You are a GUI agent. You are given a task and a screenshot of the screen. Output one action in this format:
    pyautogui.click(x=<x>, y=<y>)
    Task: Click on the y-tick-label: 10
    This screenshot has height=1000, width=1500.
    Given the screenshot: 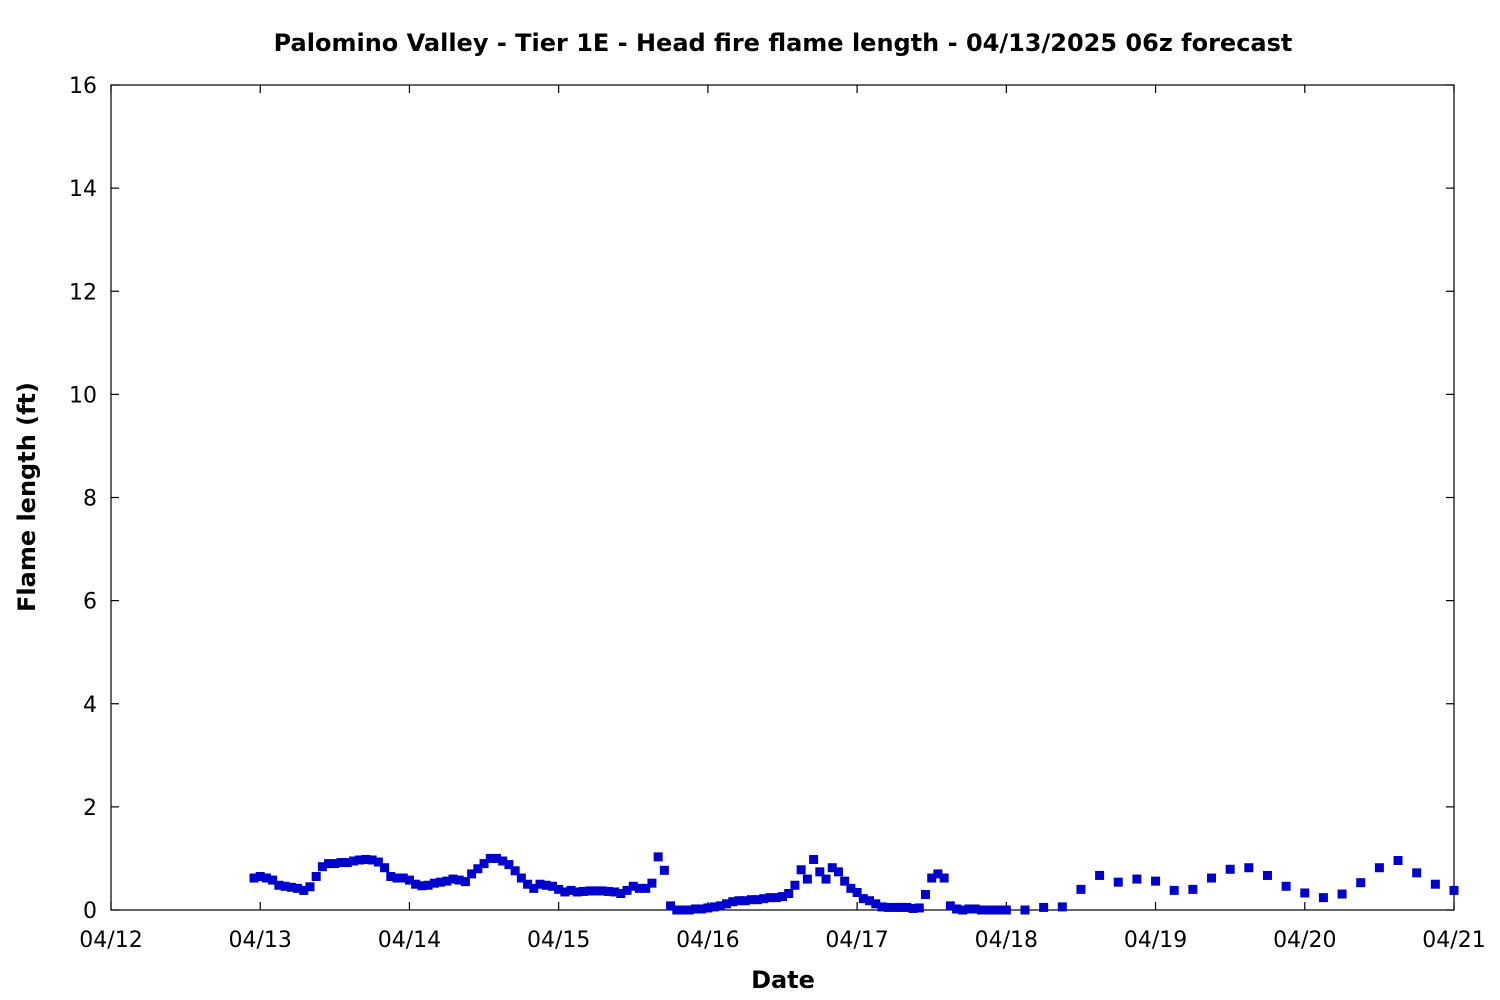 What is the action you would take?
    pyautogui.click(x=83, y=395)
    